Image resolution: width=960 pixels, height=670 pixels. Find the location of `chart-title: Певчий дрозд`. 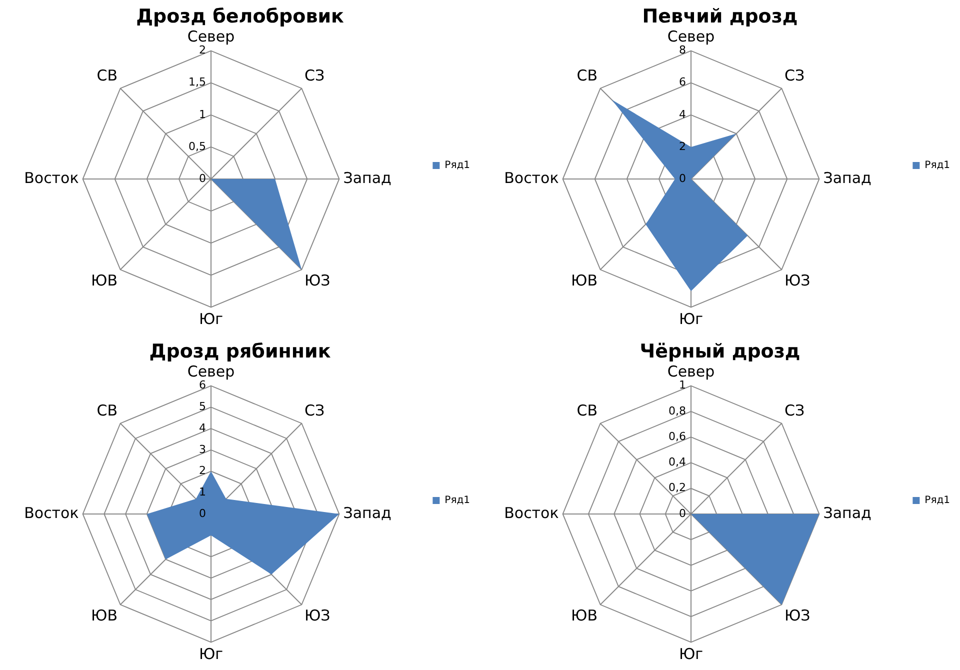

chart-title: Певчий дрозд is located at coordinates (720, 16).